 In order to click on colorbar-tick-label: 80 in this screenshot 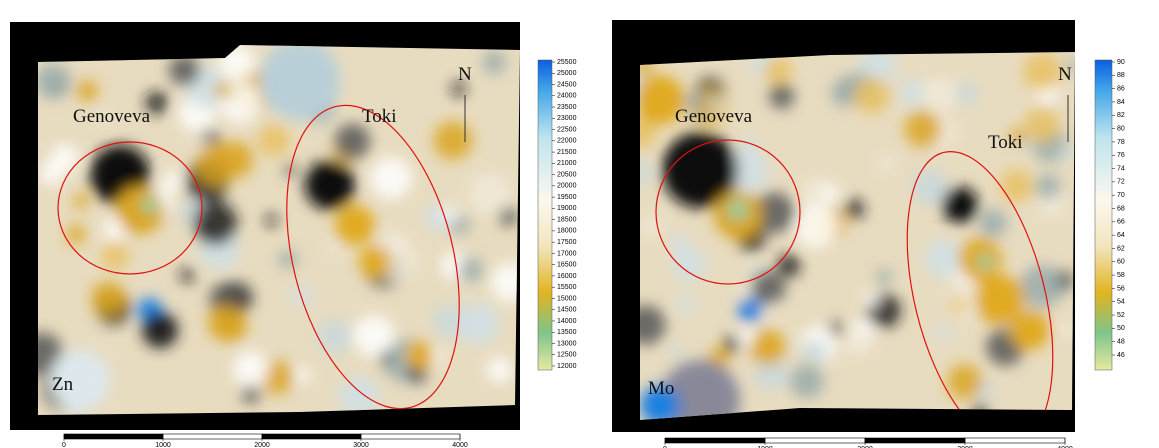, I will do `click(1121, 128)`.